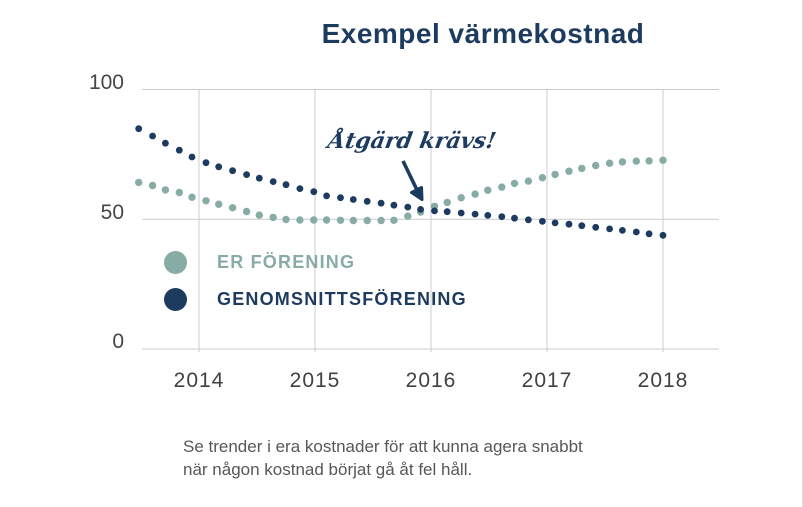  I want to click on x-axis-tick-2015: 2015, so click(315, 380).